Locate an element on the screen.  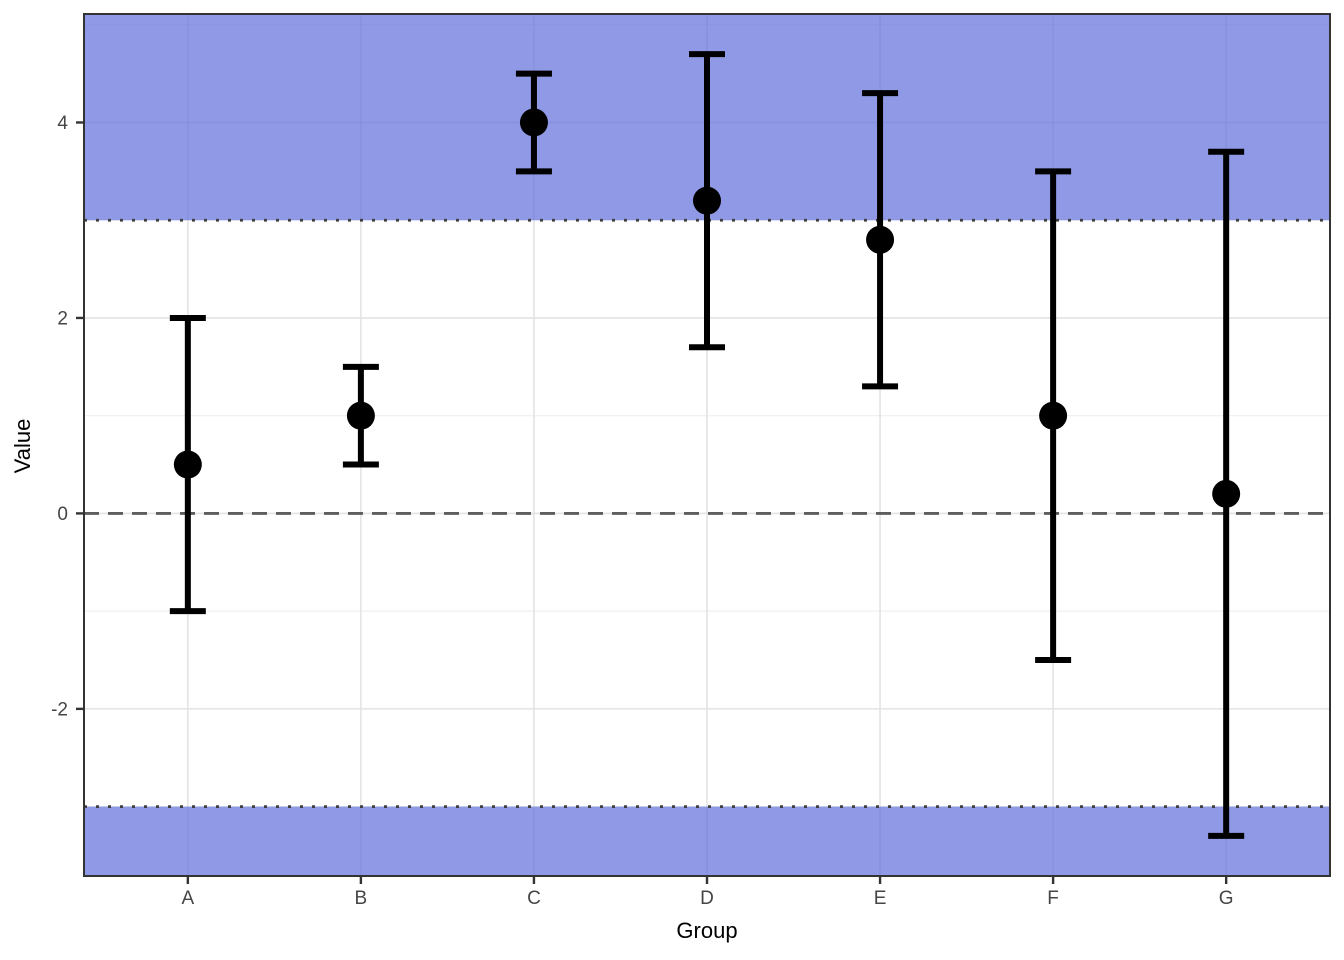
errorbar-group-C is located at coordinates (533, 122).